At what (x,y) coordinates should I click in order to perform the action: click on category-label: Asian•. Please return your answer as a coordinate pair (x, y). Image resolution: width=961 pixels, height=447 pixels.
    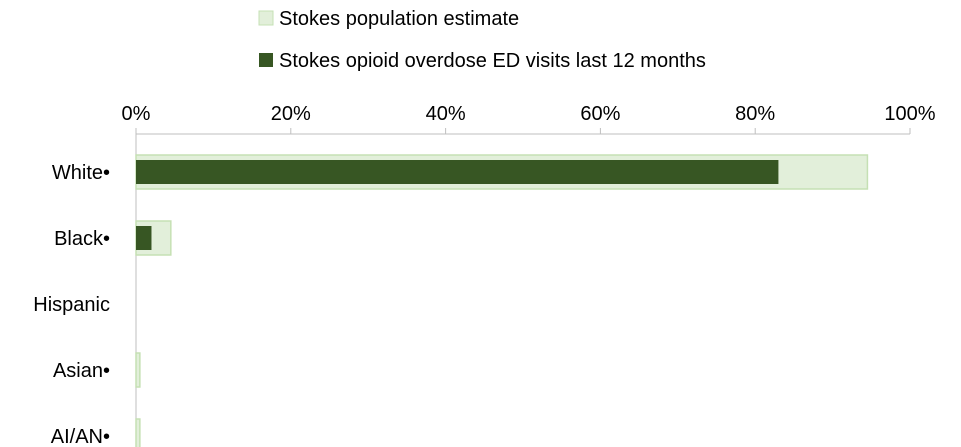
    Looking at the image, I should click on (81, 371).